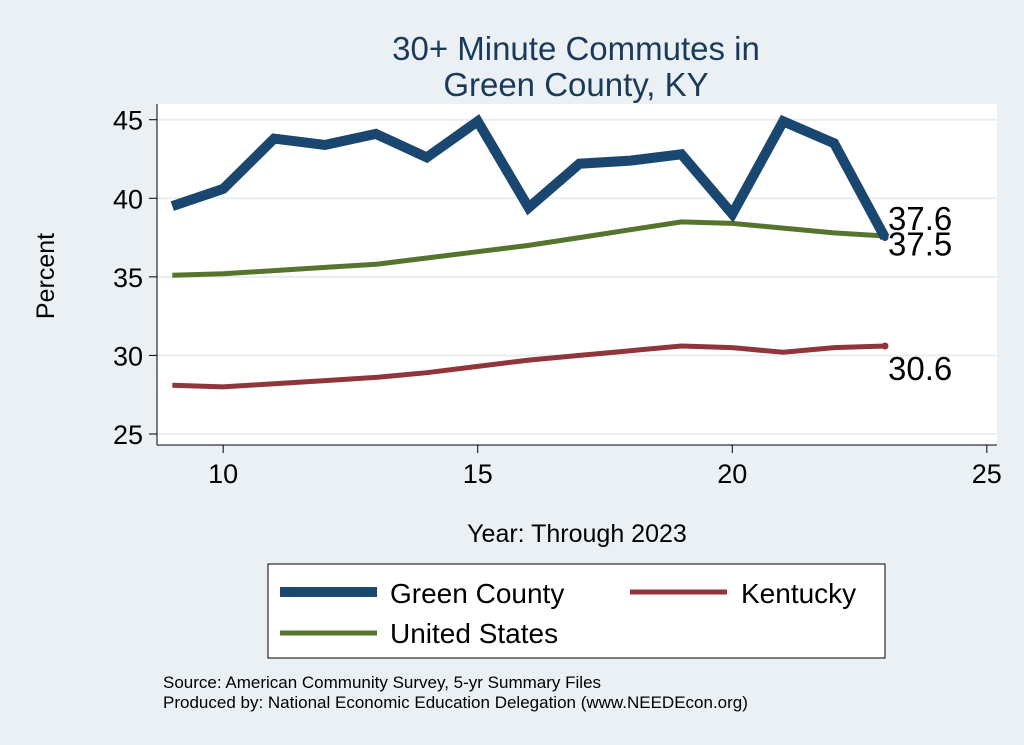 The image size is (1024, 745). What do you see at coordinates (920, 244) in the screenshot?
I see `end-label-green-county: 37.5` at bounding box center [920, 244].